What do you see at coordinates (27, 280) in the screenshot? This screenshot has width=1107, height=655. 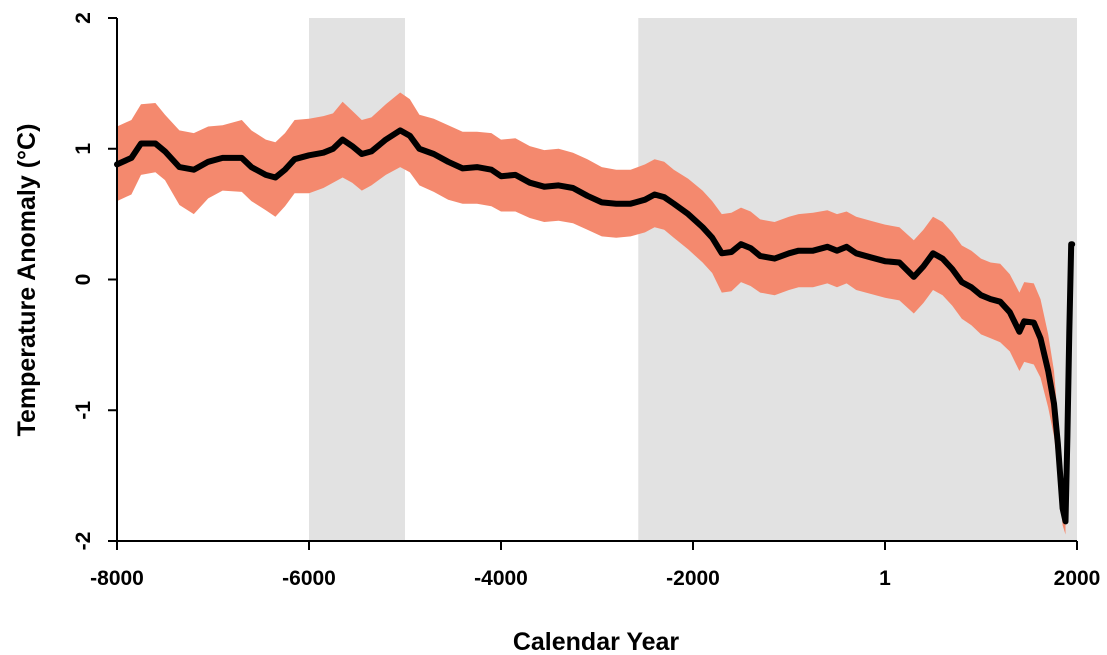 I see `y-axis-title: Temperature Anomaly (°C)` at bounding box center [27, 280].